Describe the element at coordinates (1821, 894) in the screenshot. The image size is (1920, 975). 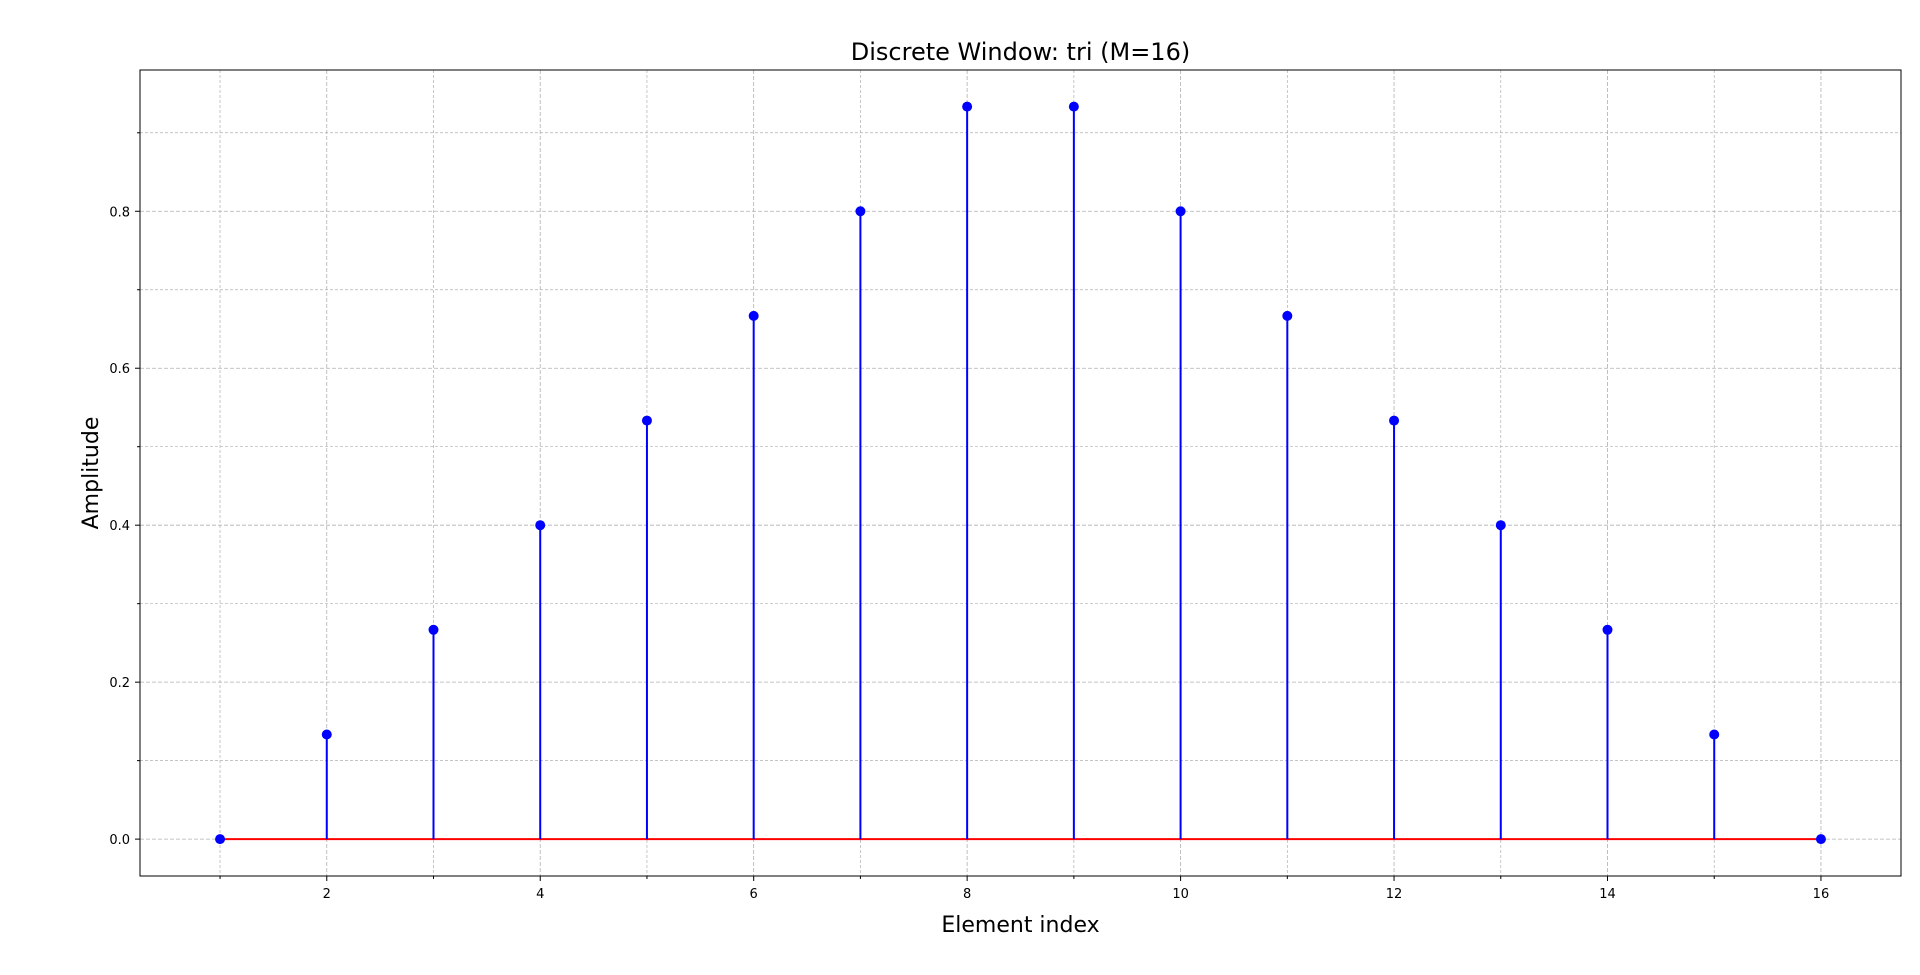
I see `x-tick-label: 16` at that location.